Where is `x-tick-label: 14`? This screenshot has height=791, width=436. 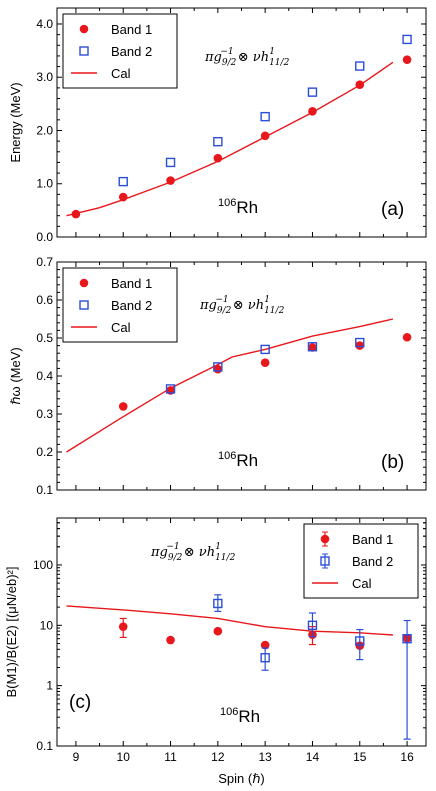
x-tick-label: 14 is located at coordinates (313, 757).